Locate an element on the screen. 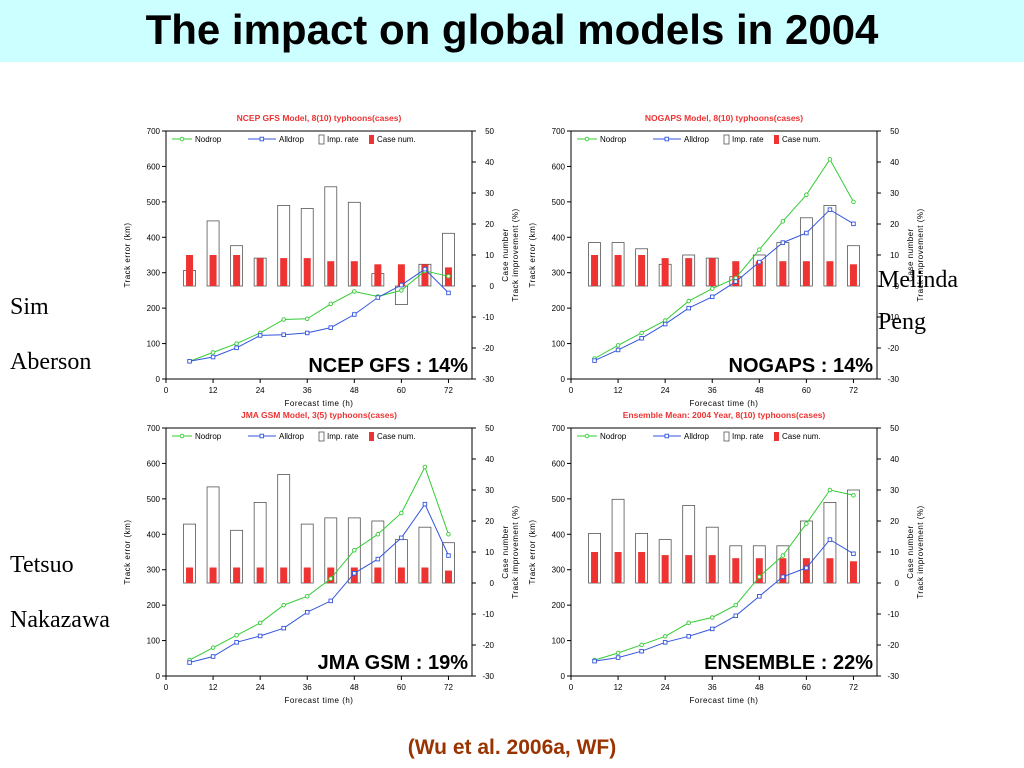  legend: Nodrop Alldrop Imp. rate Case num. is located at coordinates (699, 436).